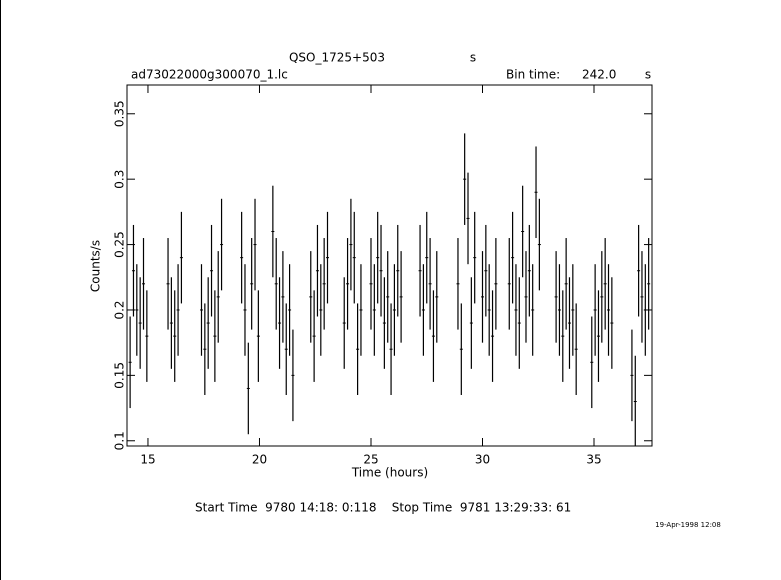 The image size is (781, 580). Describe the element at coordinates (120, 113) in the screenshot. I see `y-tick-label: 0.35` at that location.